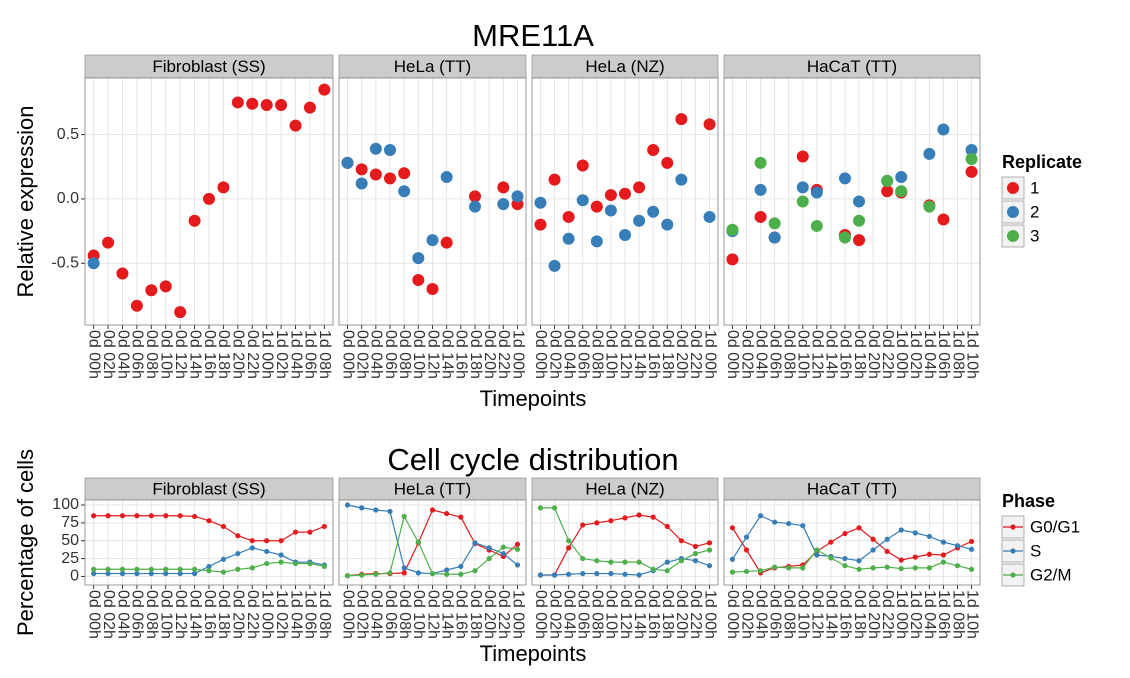  Describe the element at coordinates (137, 354) in the screenshot. I see `x-tick-label: 0d 06h` at that location.